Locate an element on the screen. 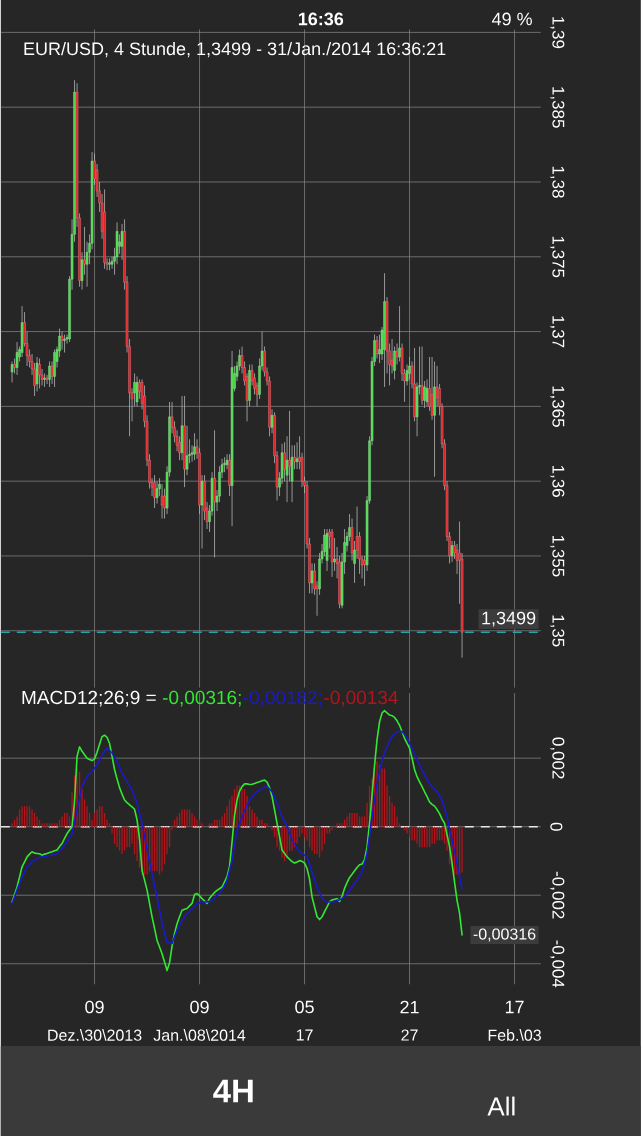 The image size is (641, 1136). x-tick-label: 17 is located at coordinates (515, 1007).